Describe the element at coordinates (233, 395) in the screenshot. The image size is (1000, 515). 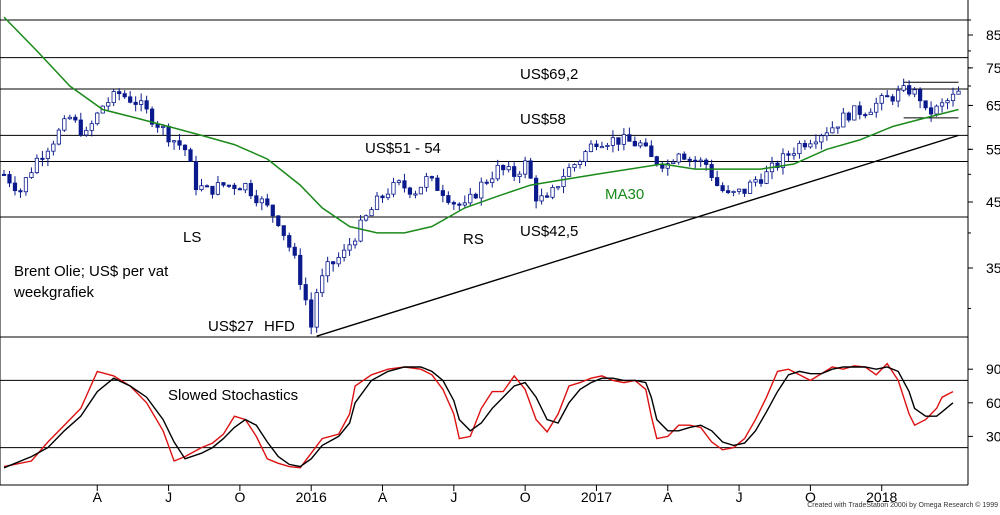
I see `stochastic-title: Slowed Stochastics` at that location.